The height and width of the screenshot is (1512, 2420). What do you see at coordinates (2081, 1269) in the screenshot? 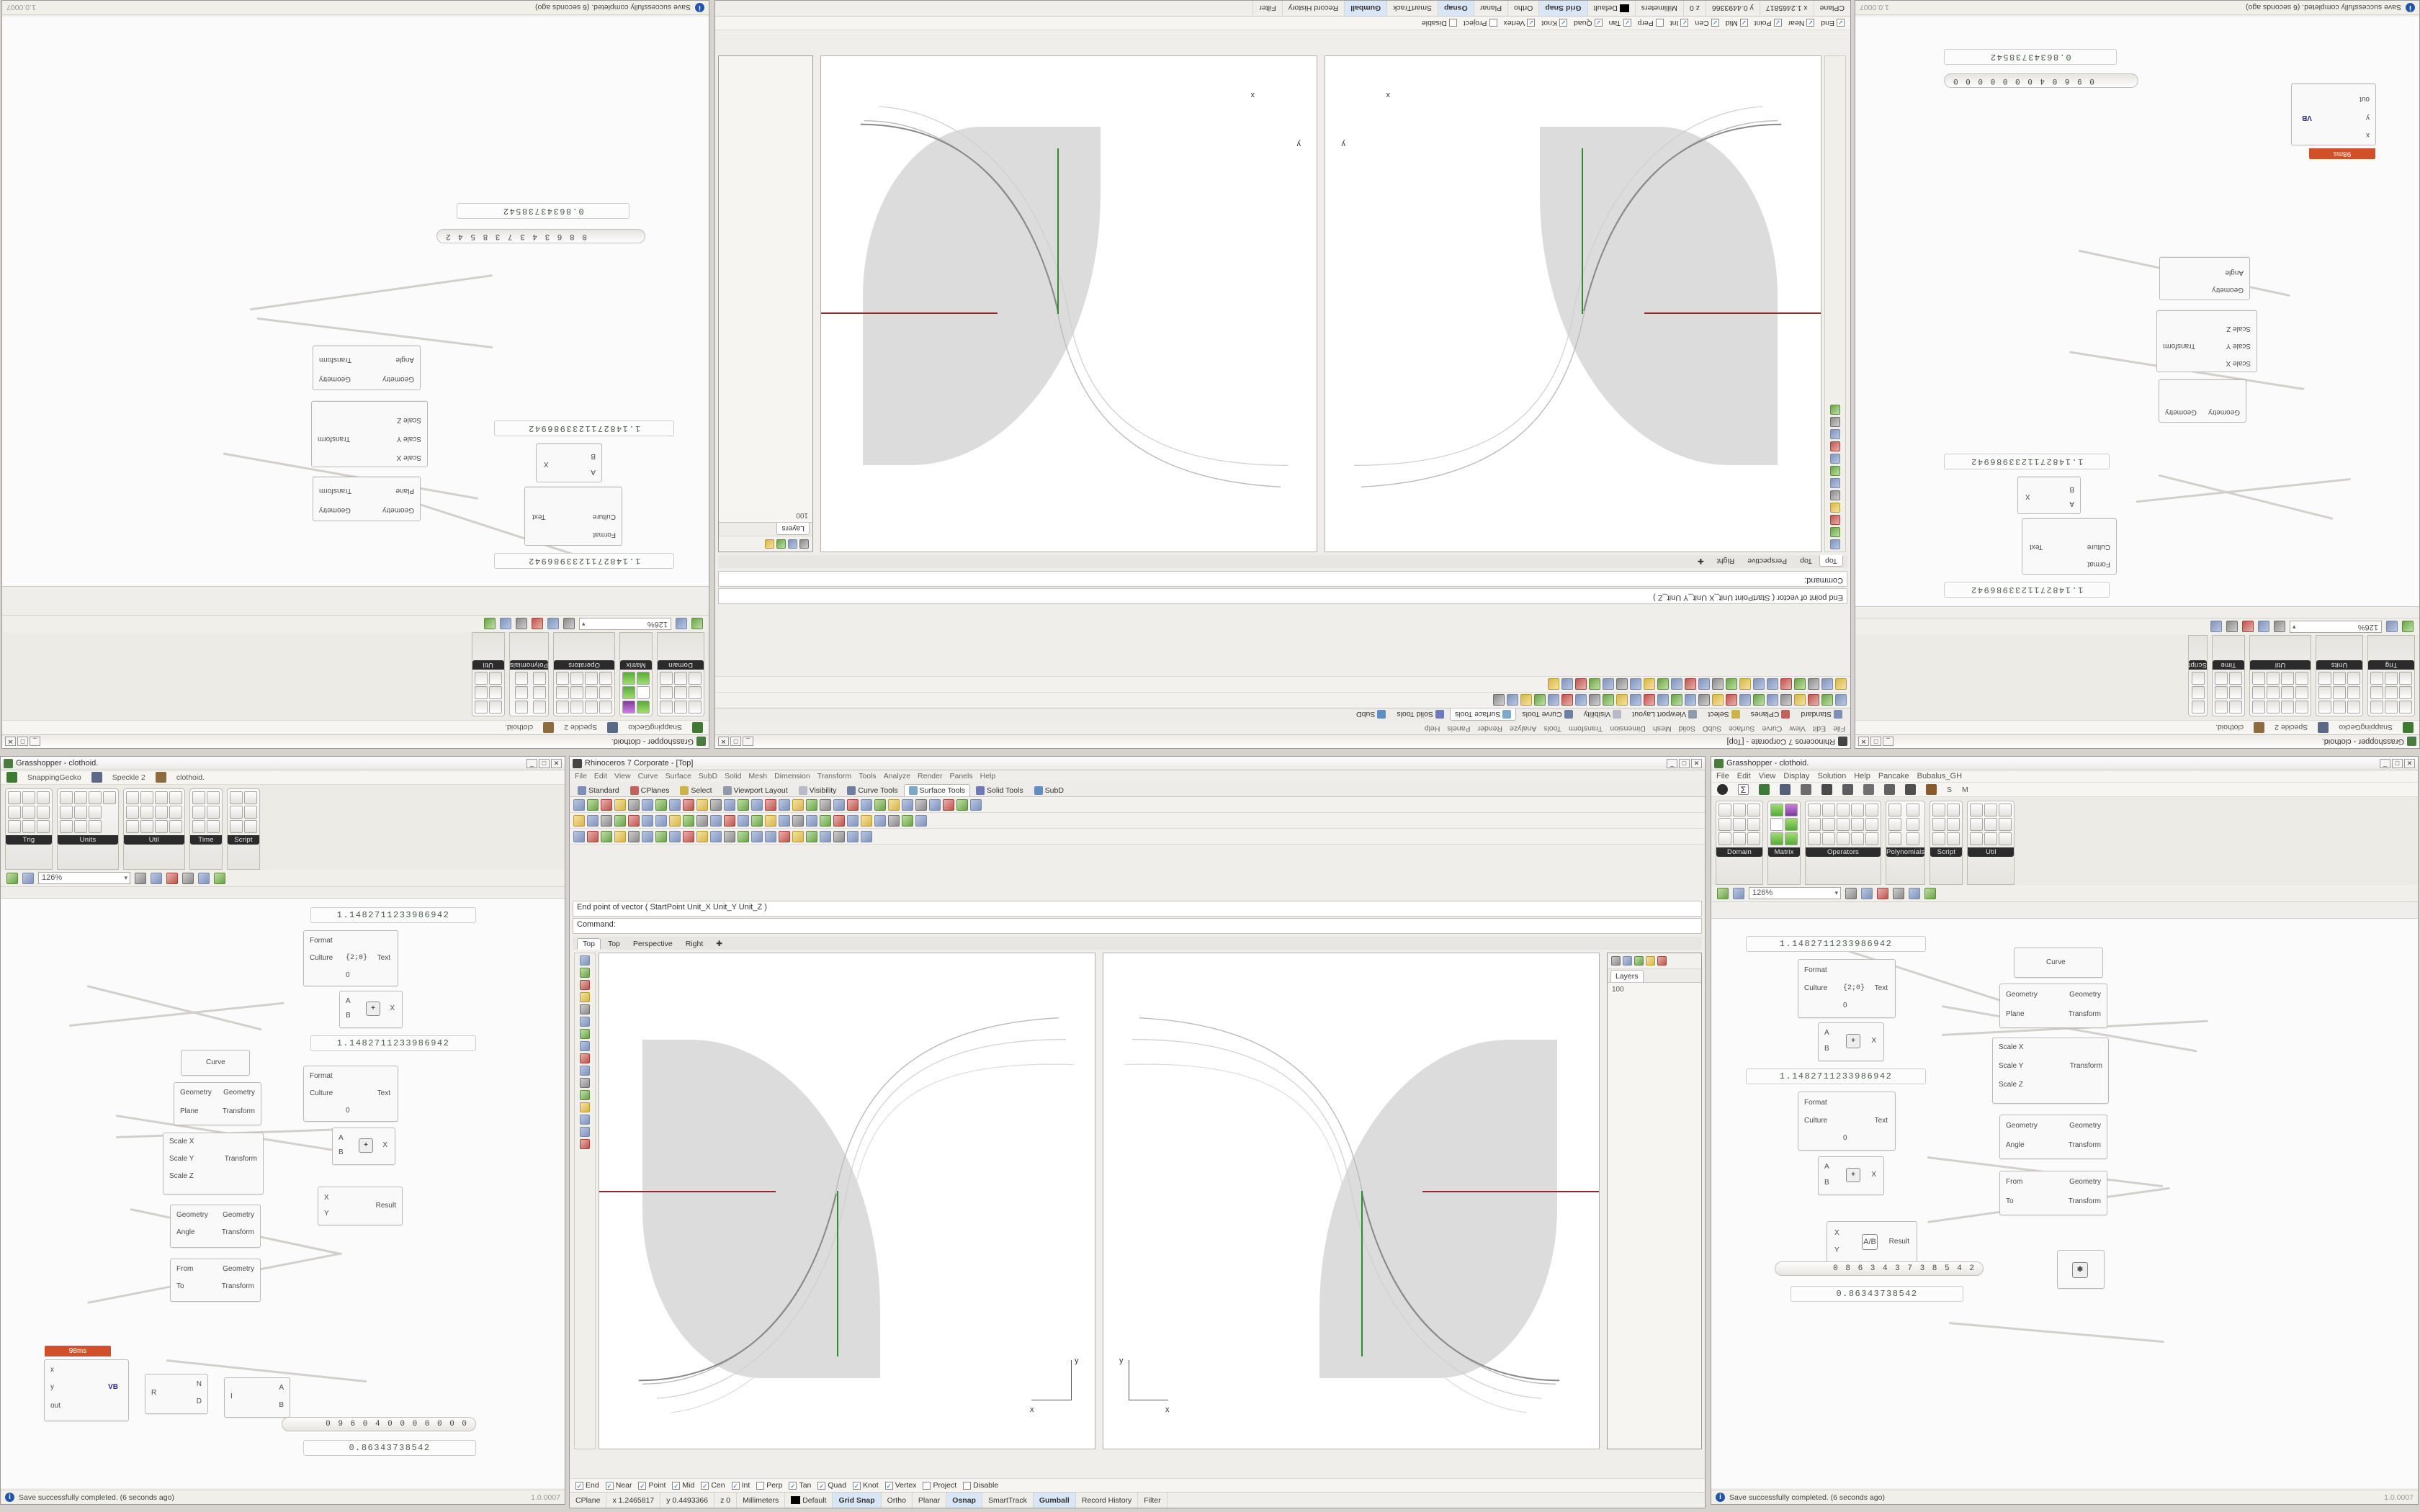
I see `multiplication-component: ✱` at bounding box center [2081, 1269].